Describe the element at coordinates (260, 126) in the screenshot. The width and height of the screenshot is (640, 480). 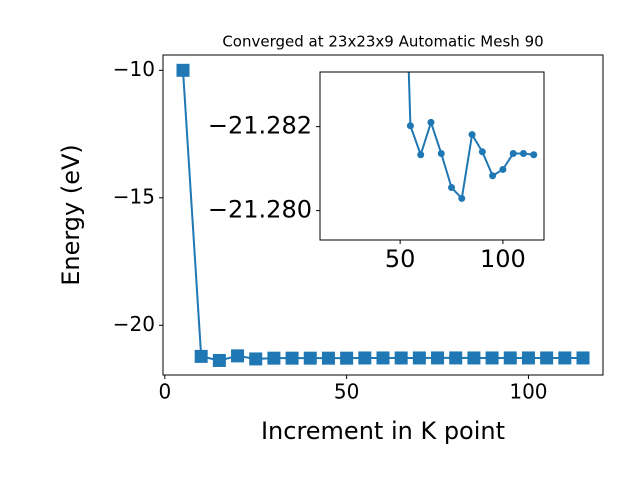
I see `y-tick-label: −21.282` at that location.